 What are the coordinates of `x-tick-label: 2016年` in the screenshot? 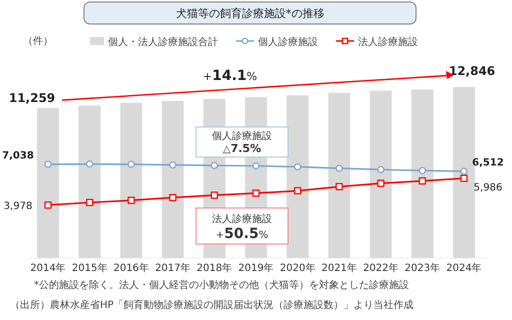 It's located at (131, 268).